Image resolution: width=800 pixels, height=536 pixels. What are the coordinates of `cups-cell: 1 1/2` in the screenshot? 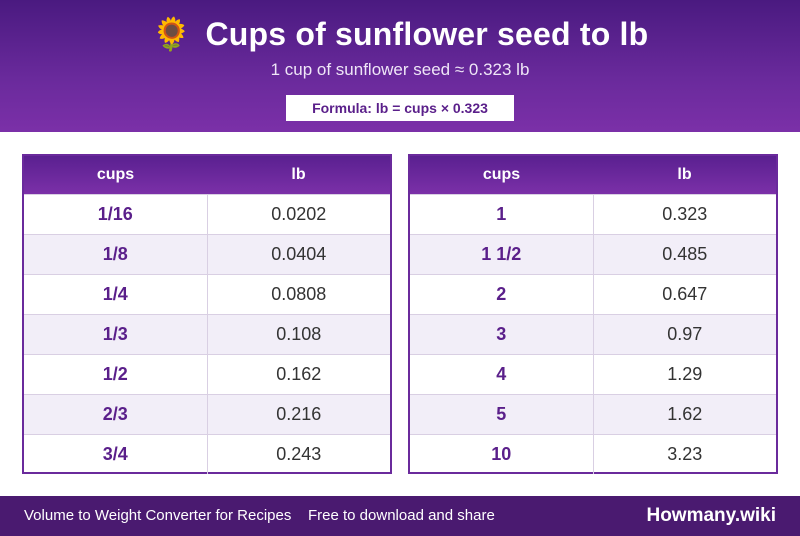 It's located at (502, 254).